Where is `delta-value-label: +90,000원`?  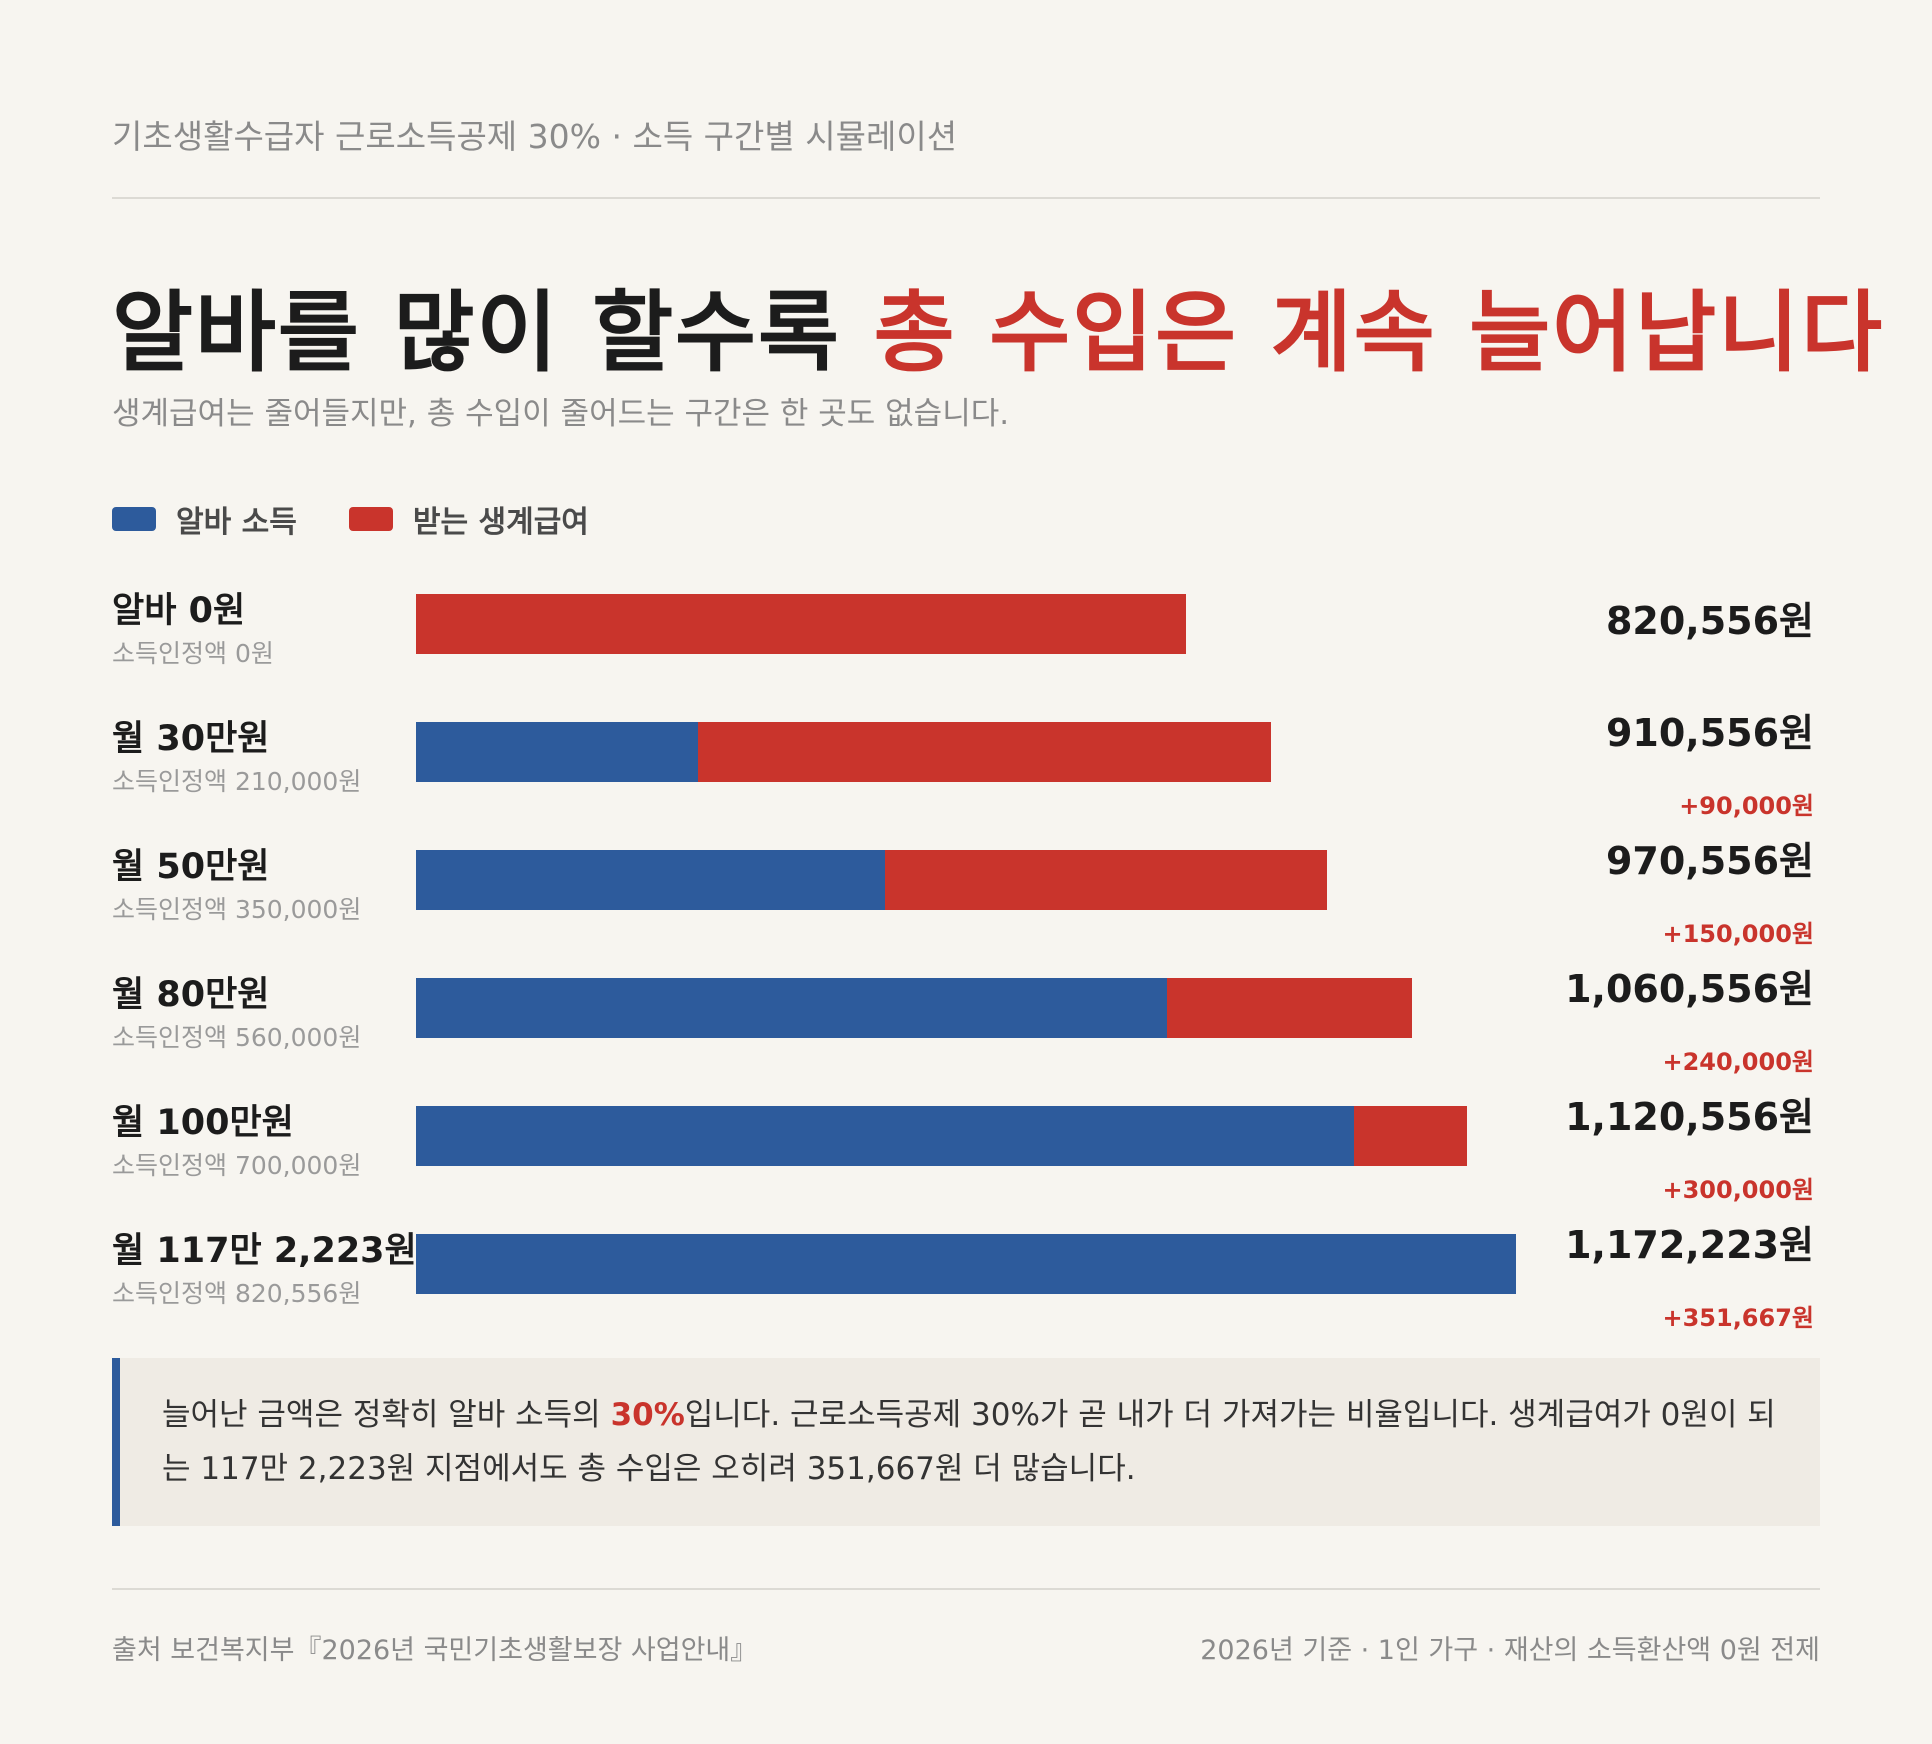 delta-value-label: +90,000원 is located at coordinates (1746, 806).